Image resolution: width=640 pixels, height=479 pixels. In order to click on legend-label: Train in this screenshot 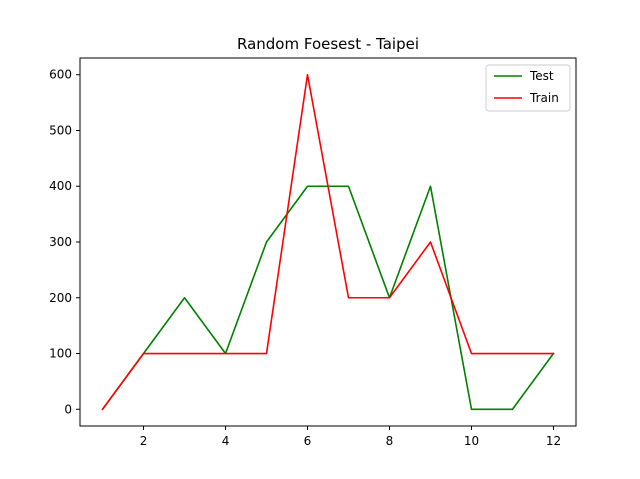, I will do `click(544, 98)`.